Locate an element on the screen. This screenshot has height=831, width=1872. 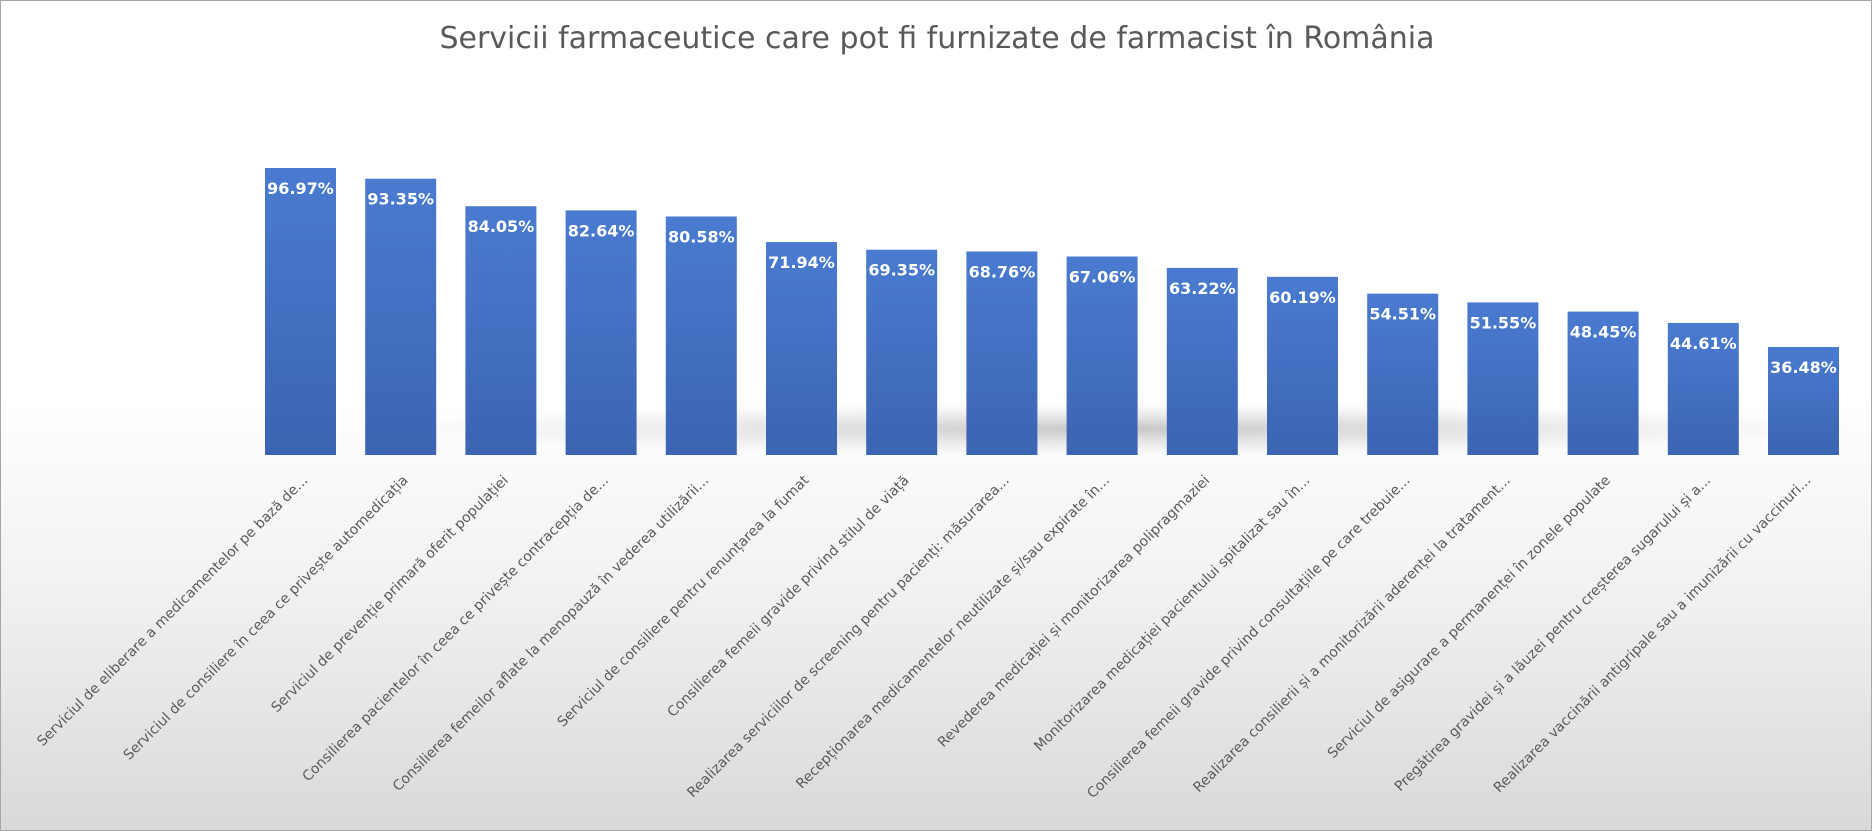
data-label: 82.64% is located at coordinates (601, 230).